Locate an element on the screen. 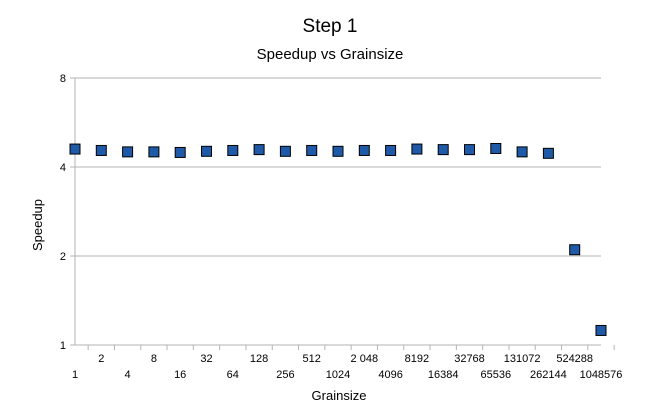  y-tick-labels: 1 2 4 8 is located at coordinates (63, 212).